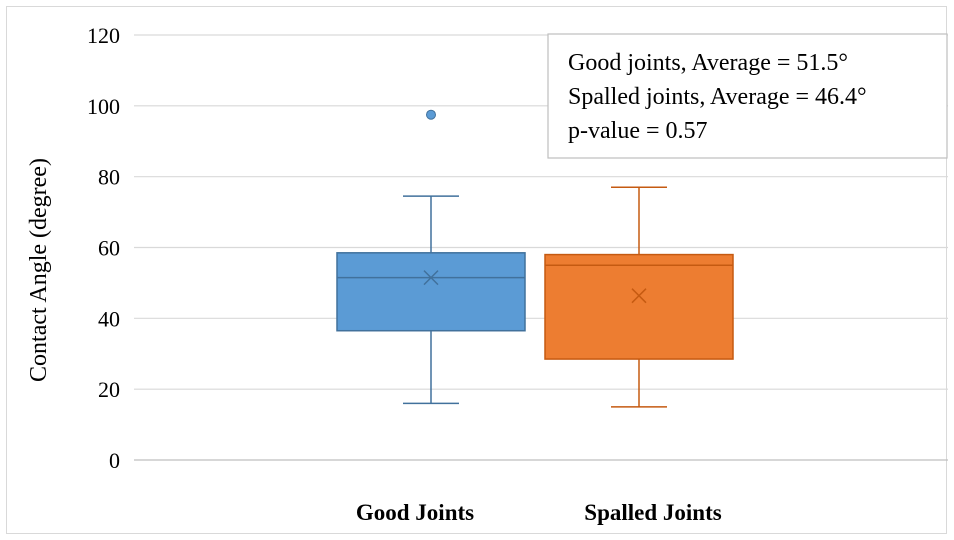 This screenshot has height=540, width=954. I want to click on annotation-box, so click(747, 96).